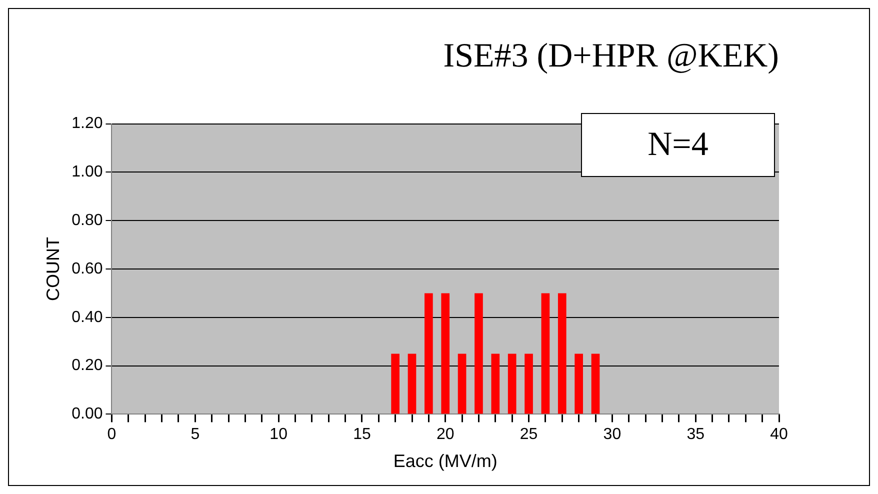  Describe the element at coordinates (445, 435) in the screenshot. I see `x-tick-label: 20` at that location.